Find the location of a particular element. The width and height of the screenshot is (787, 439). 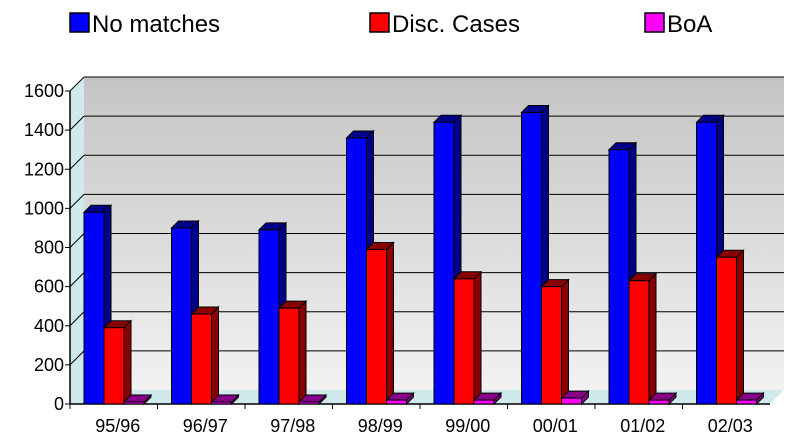

legend-item-no-matches: No matches is located at coordinates (144, 24).